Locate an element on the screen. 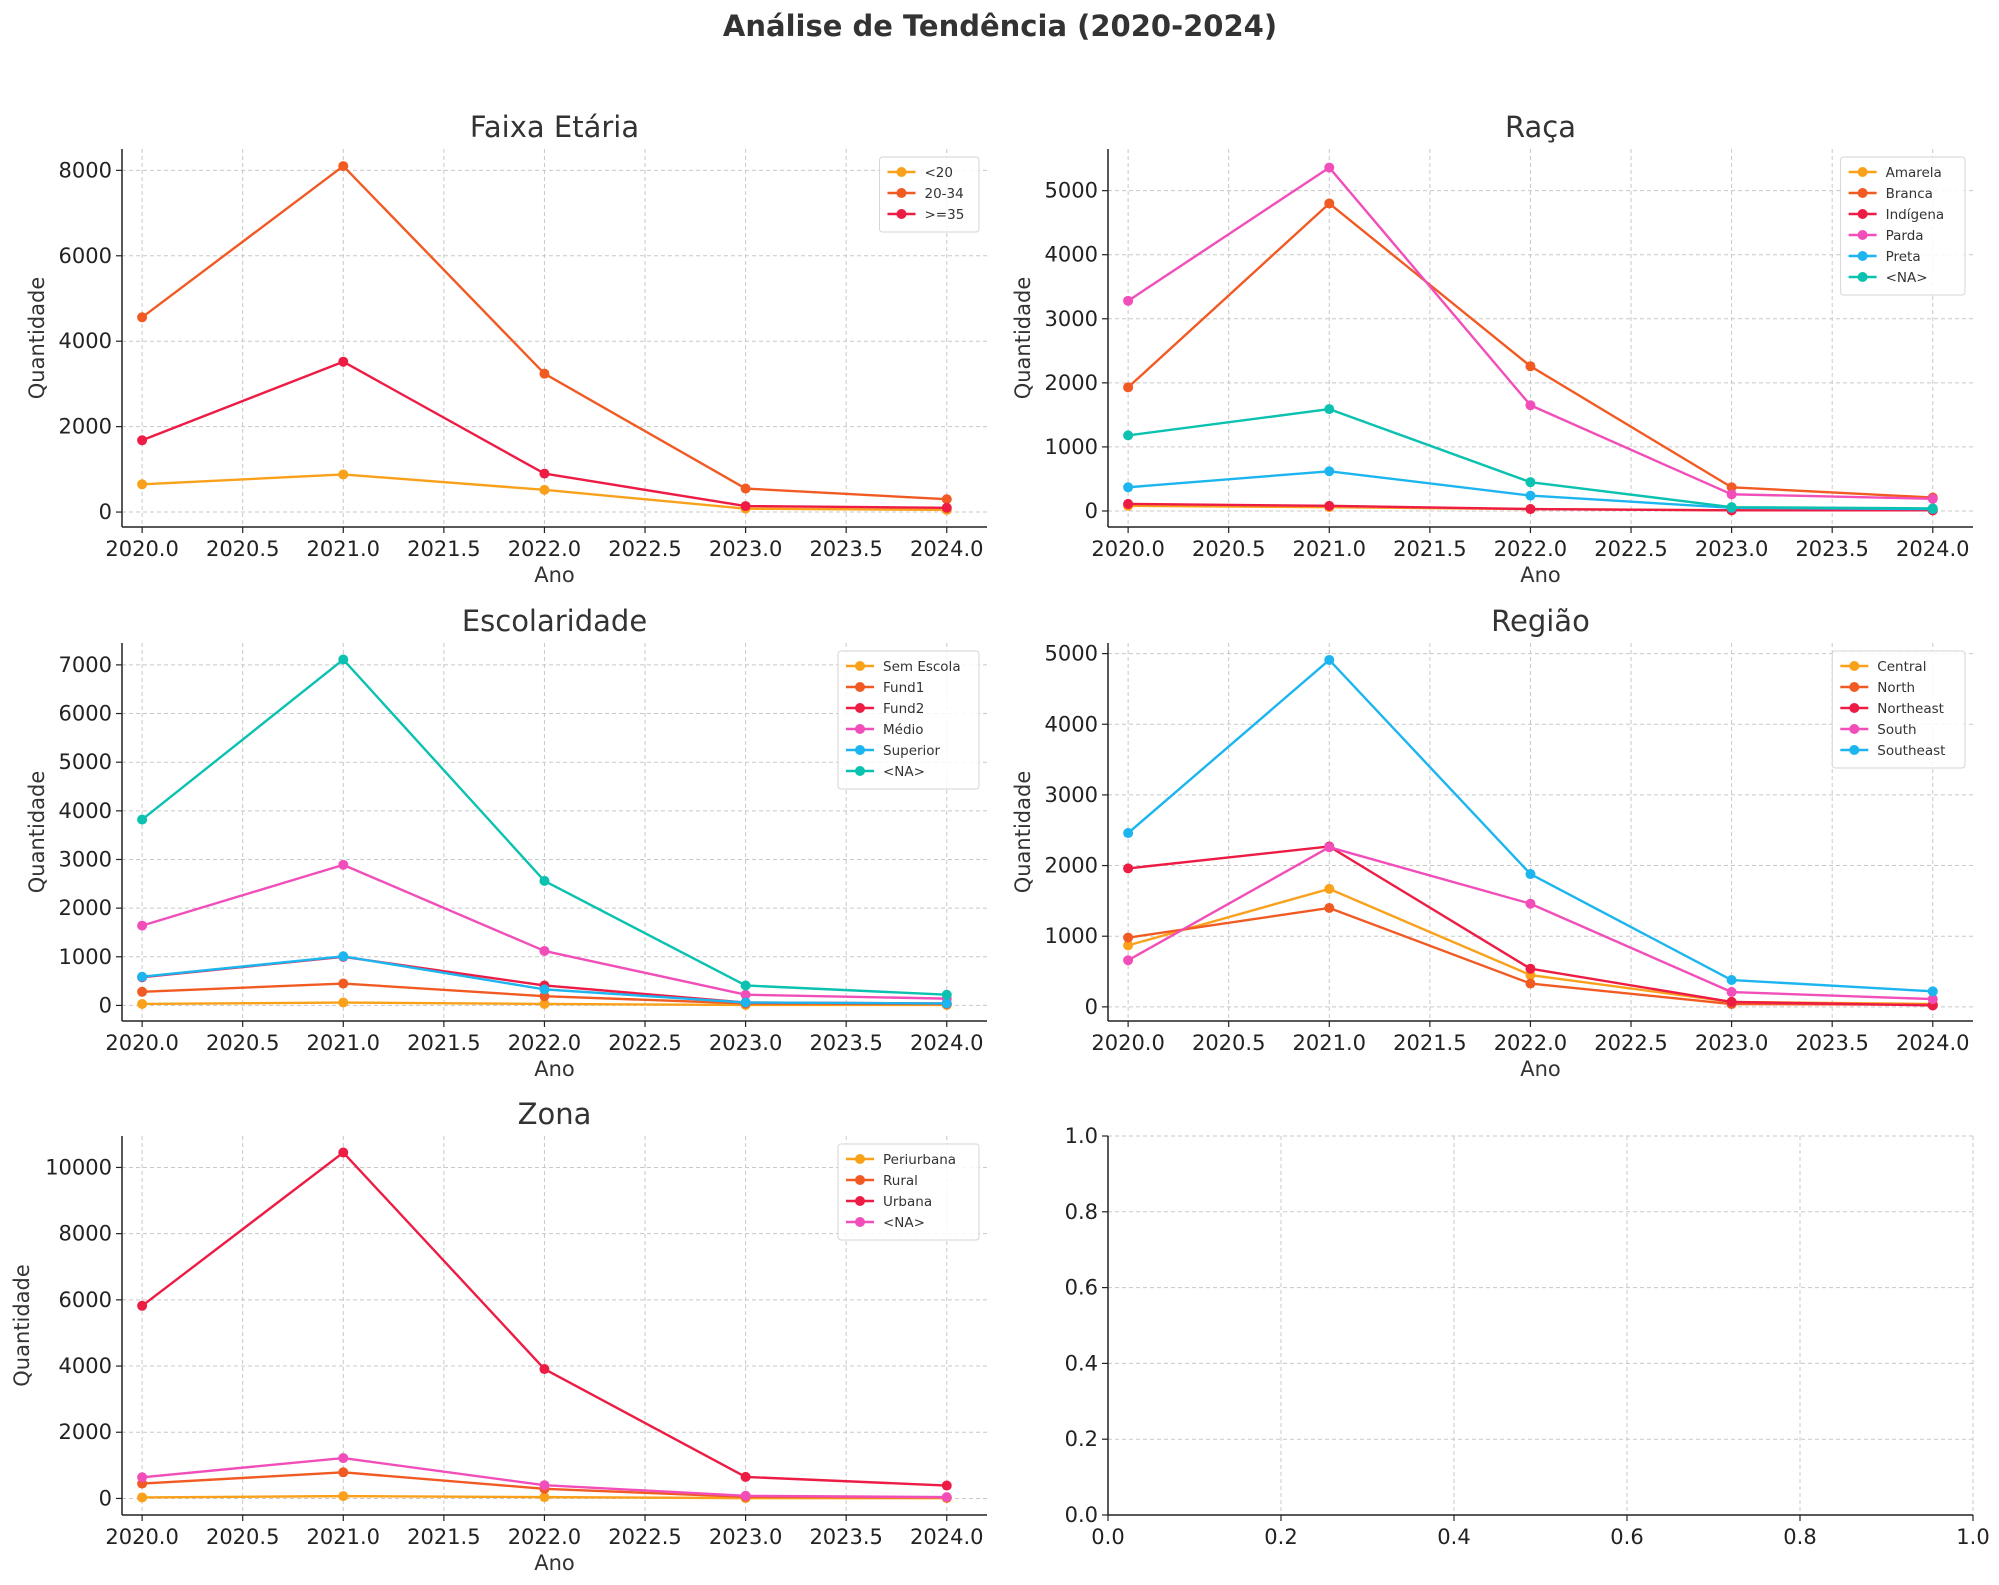 This screenshot has height=1585, width=1999. y-tick-label: 1.0 is located at coordinates (1081, 1136).